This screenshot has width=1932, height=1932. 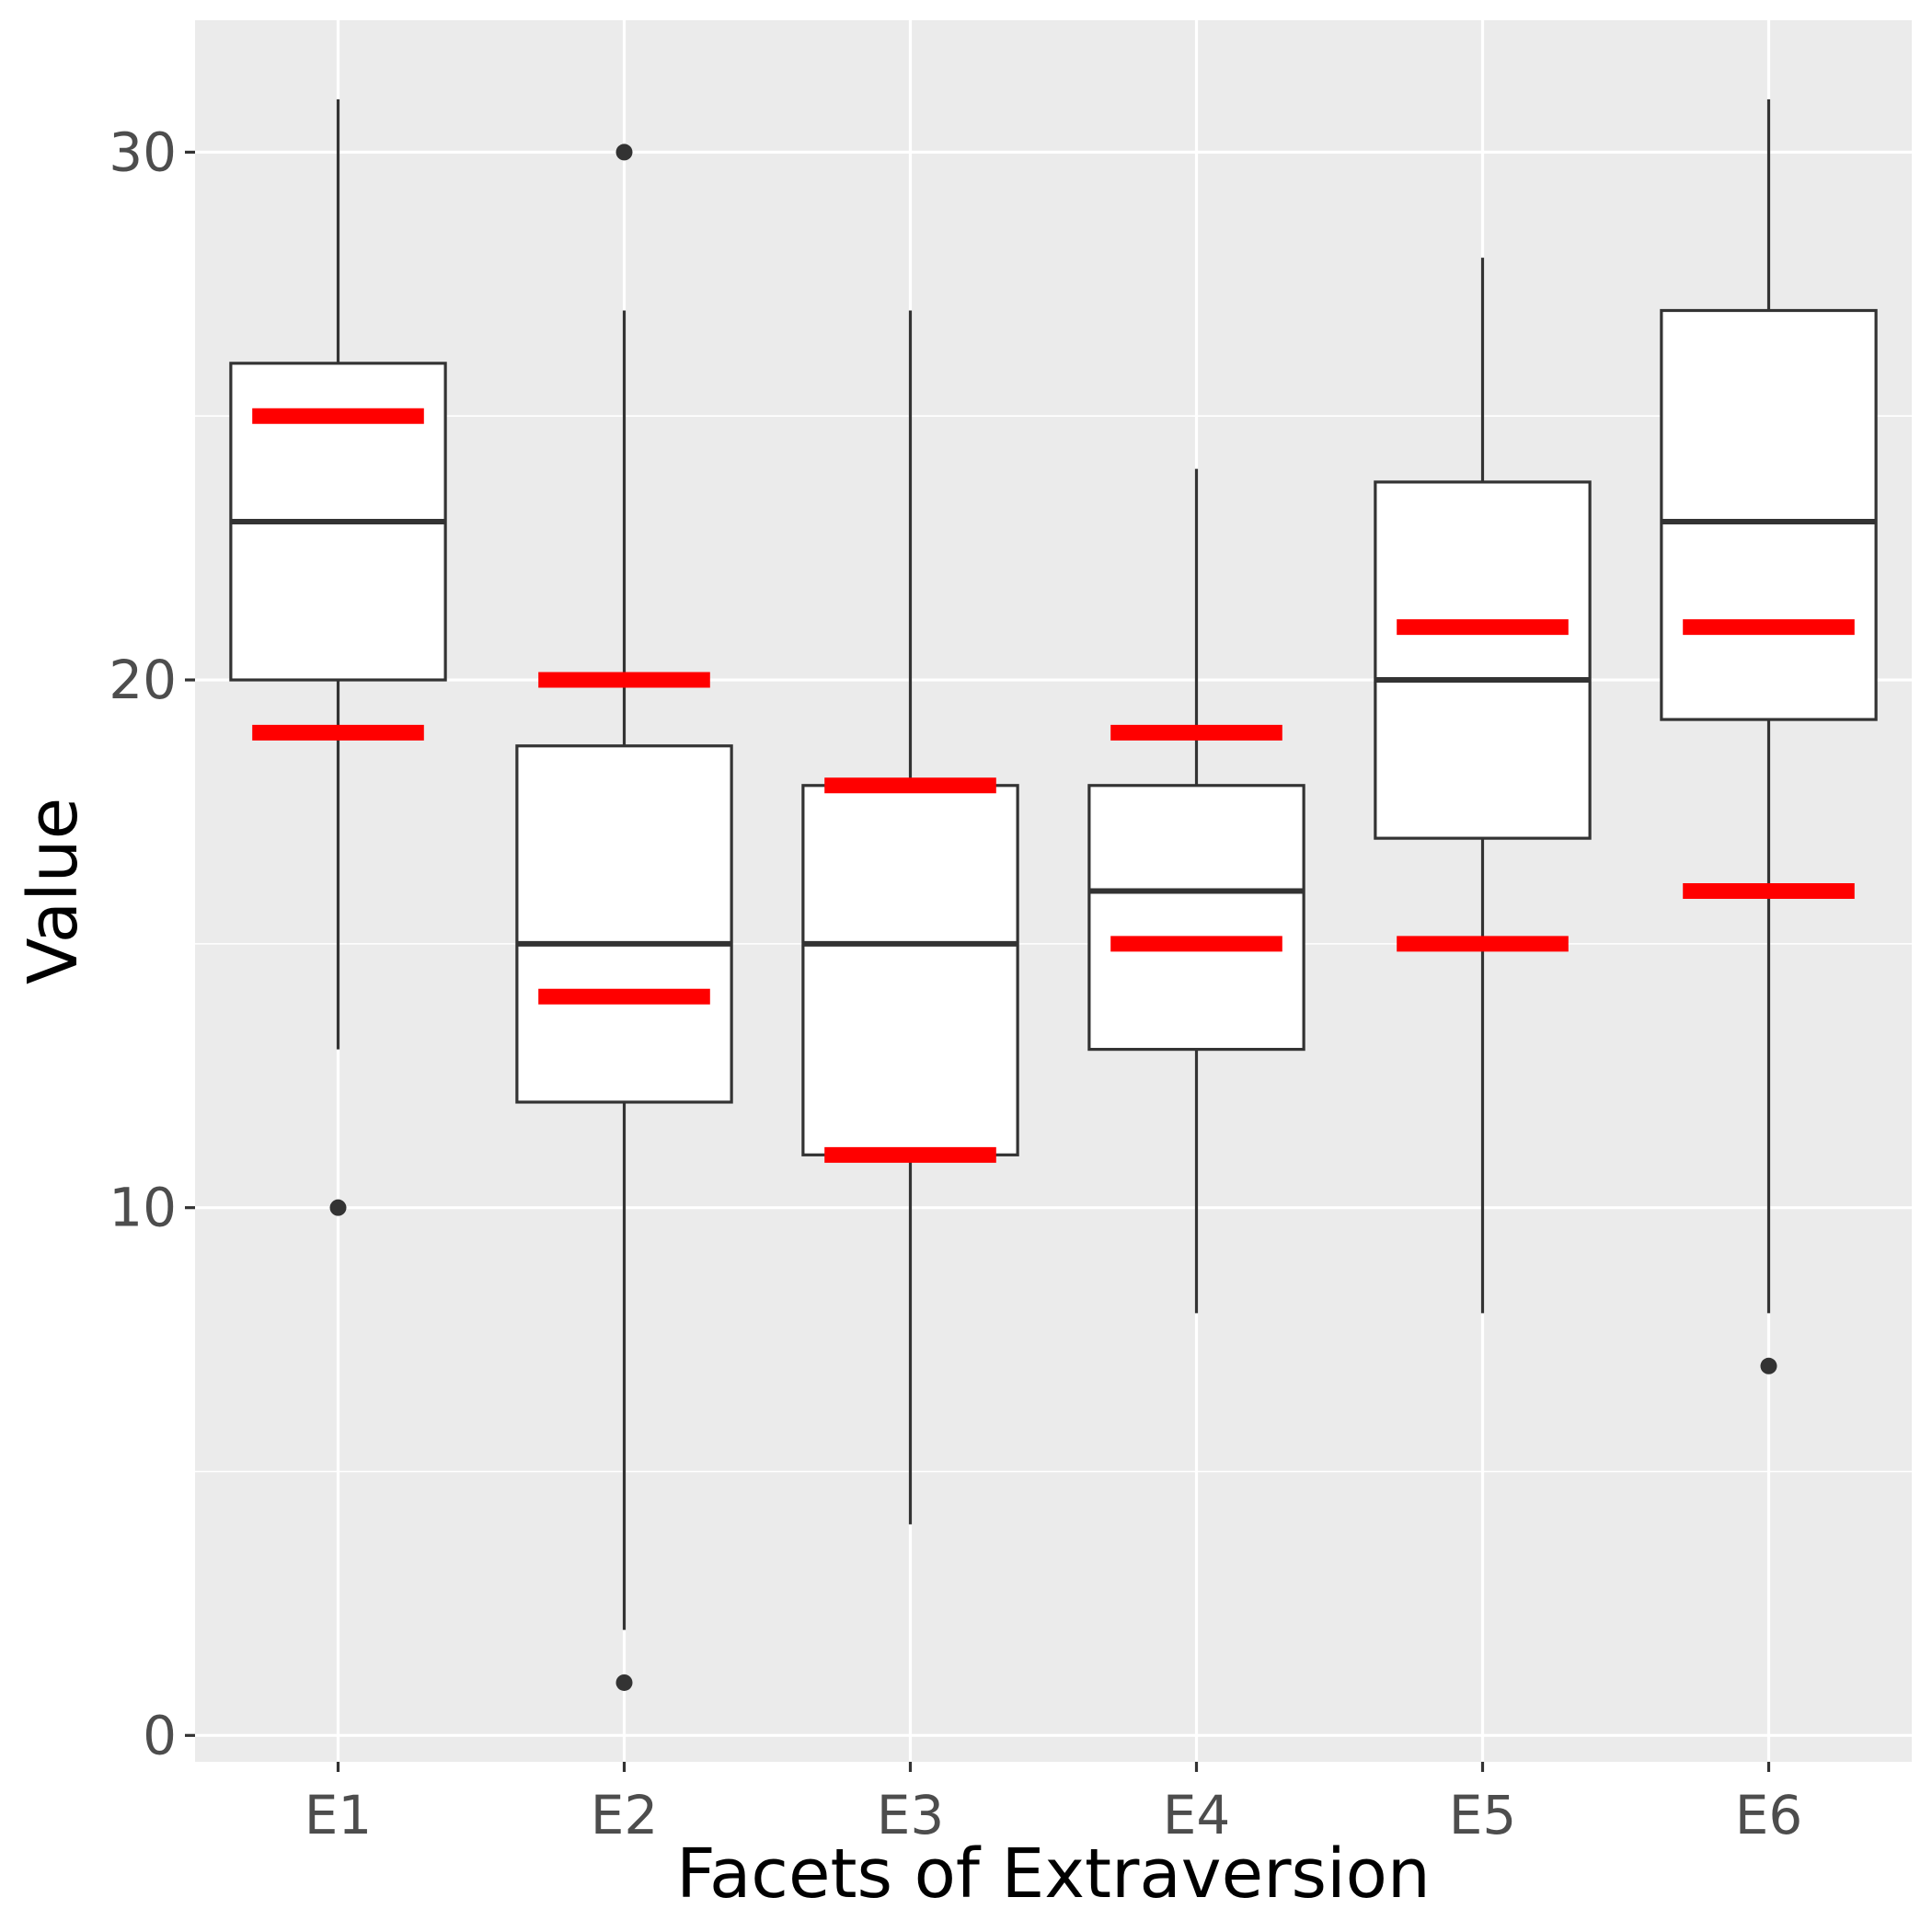 I want to click on box-e2, so click(x=624, y=917).